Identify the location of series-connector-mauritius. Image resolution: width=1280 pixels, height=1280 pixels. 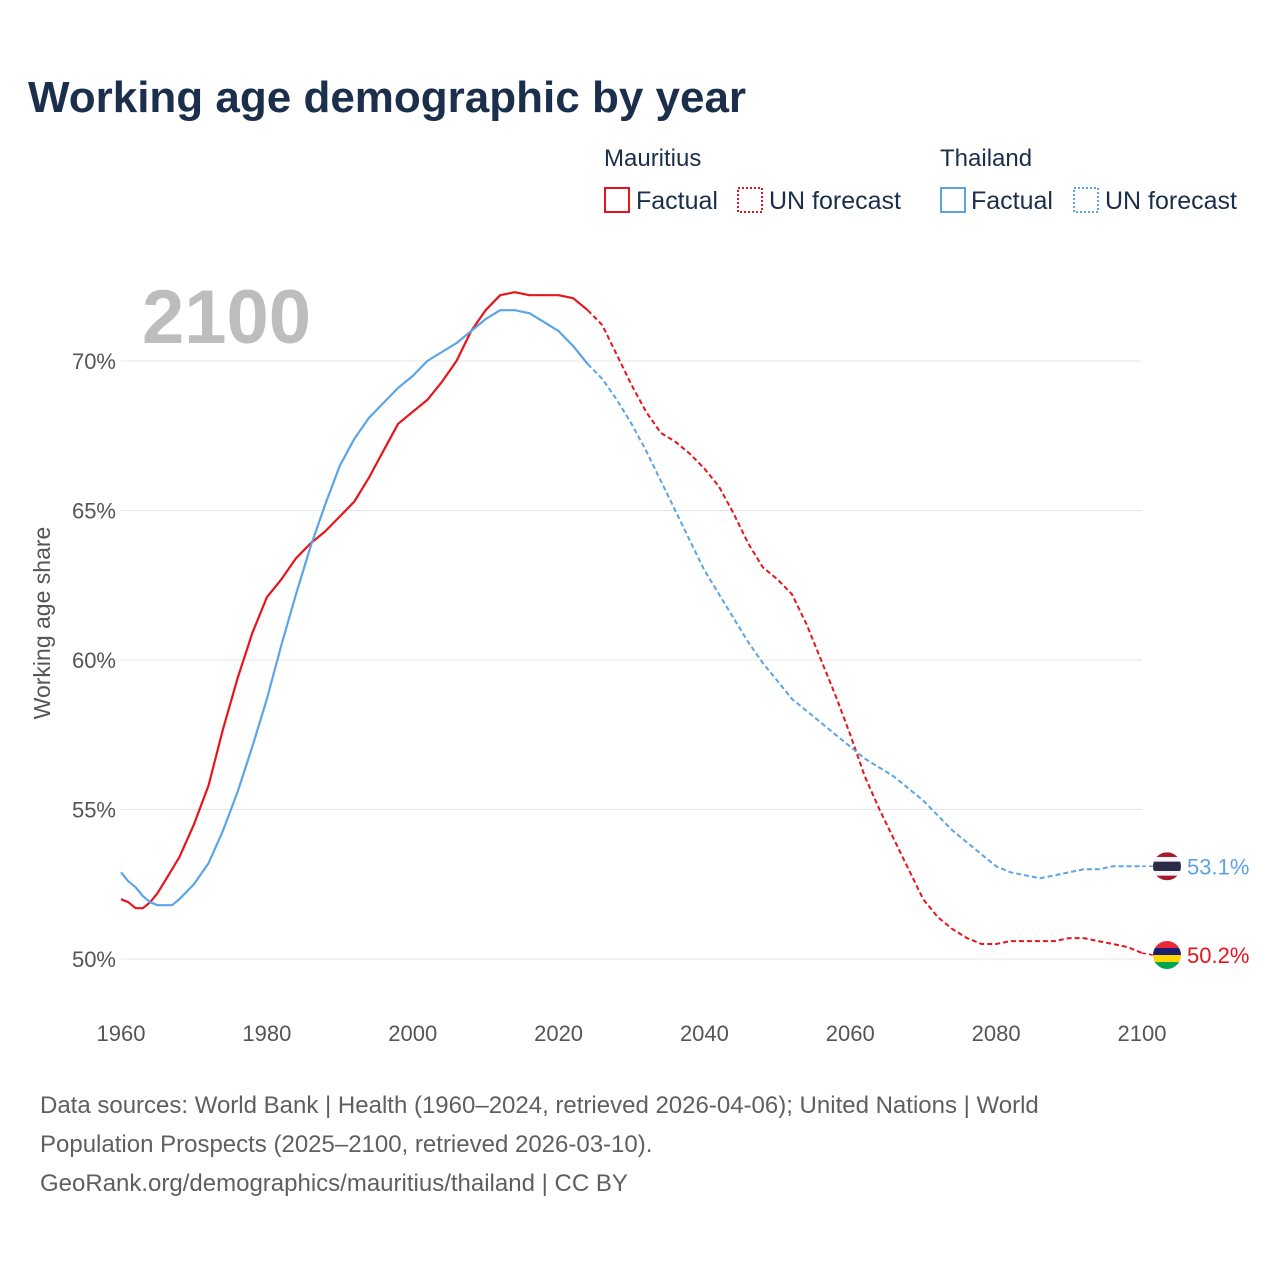
(1147, 954).